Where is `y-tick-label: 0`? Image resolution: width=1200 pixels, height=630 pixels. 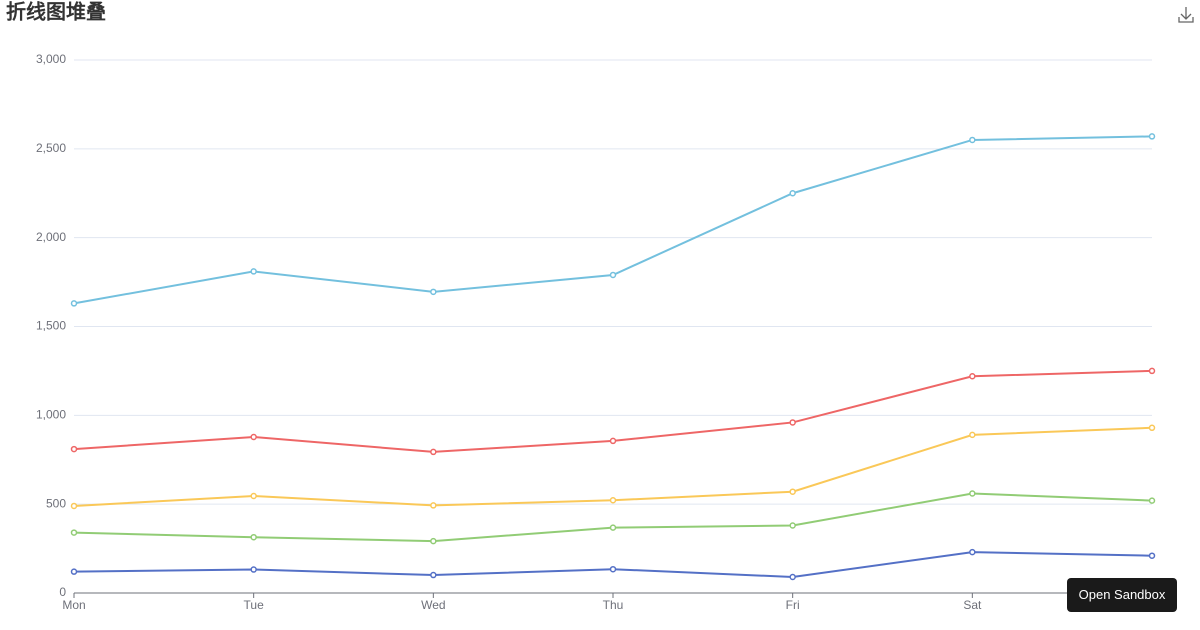
y-tick-label: 0 is located at coordinates (62, 592).